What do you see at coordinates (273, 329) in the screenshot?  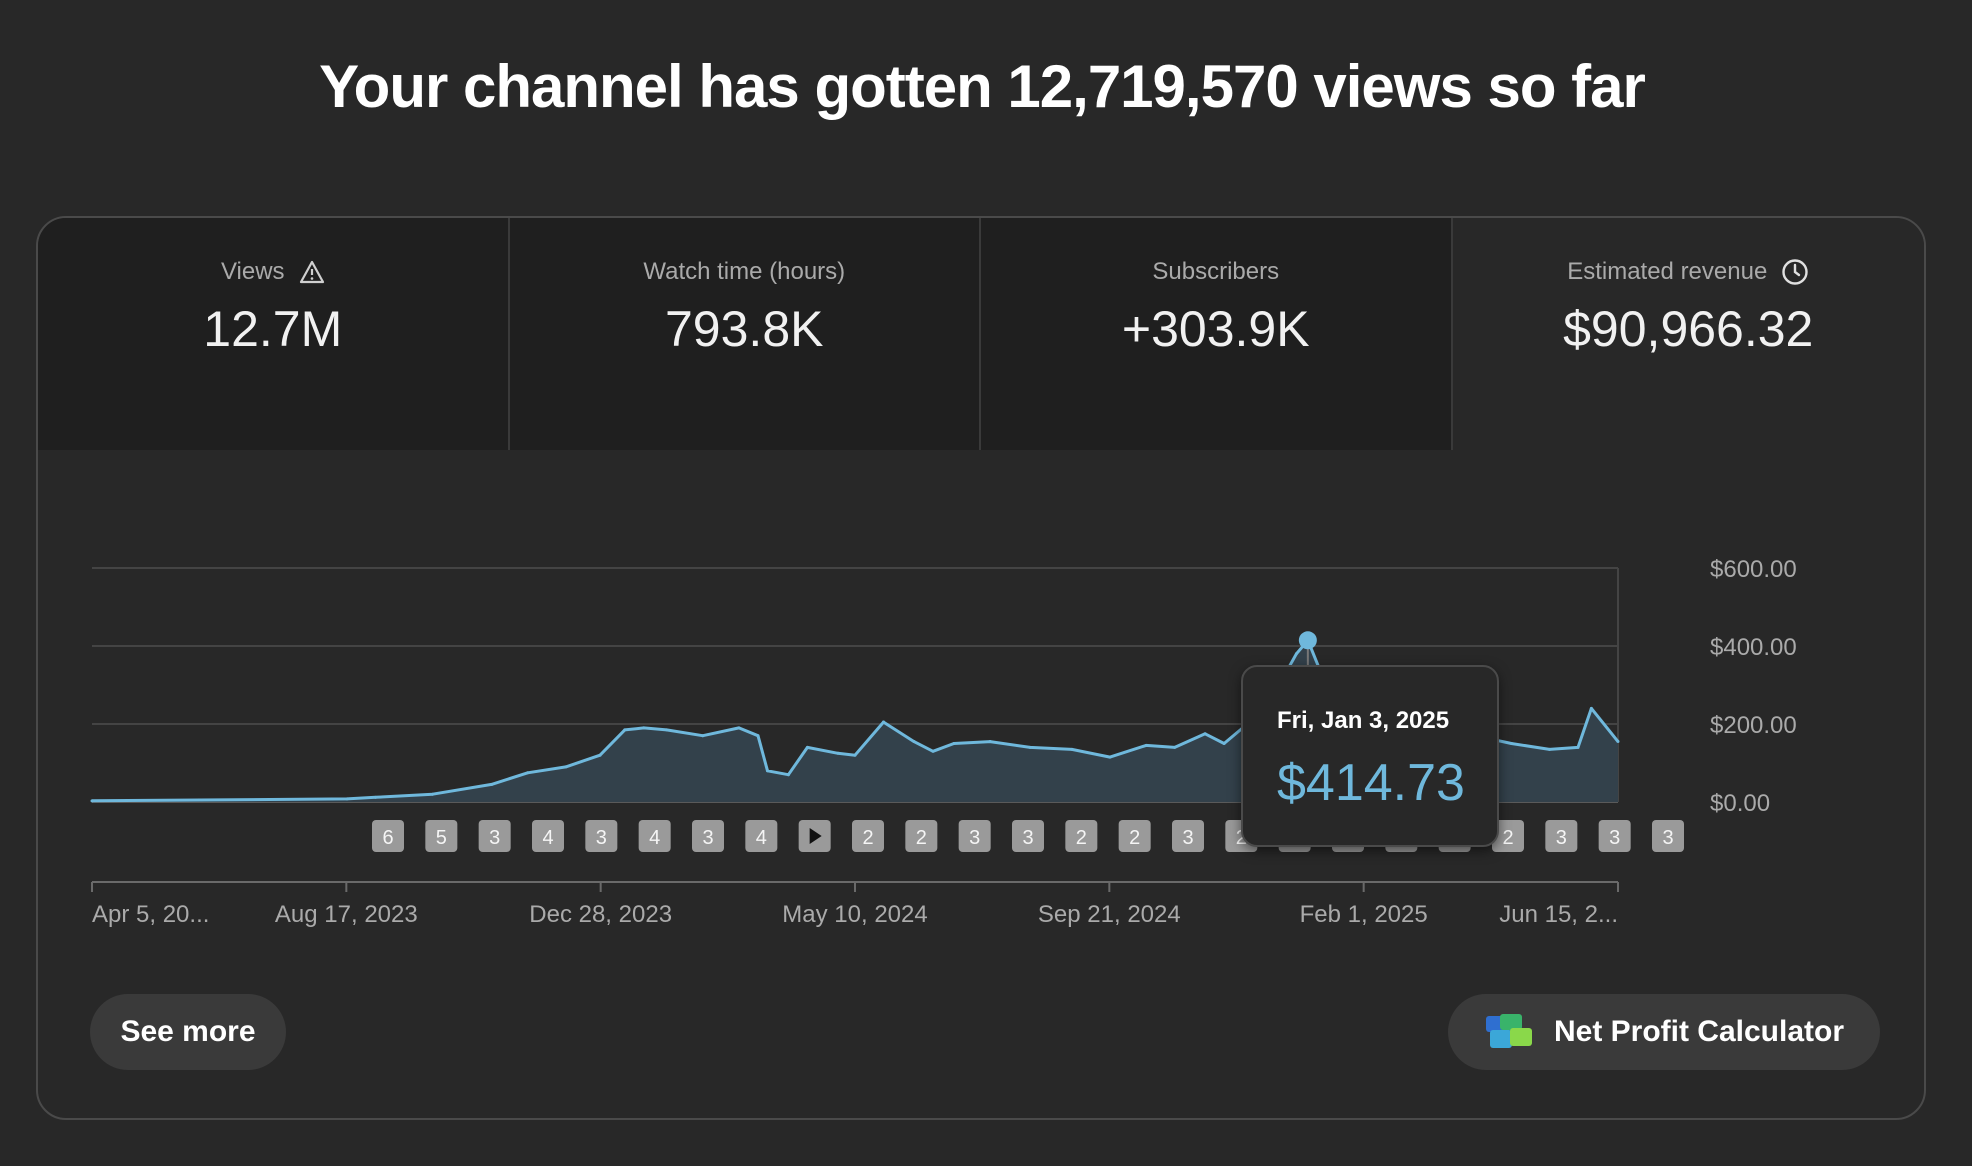 I see `metric-value: 12.7M` at bounding box center [273, 329].